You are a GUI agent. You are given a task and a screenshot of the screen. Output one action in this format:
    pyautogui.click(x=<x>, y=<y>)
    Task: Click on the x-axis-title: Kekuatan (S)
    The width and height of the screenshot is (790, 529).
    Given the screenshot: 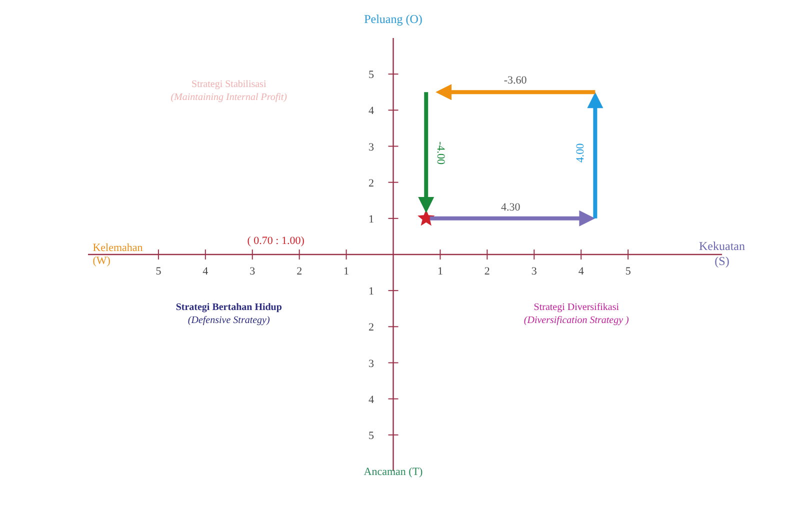 What is the action you would take?
    pyautogui.click(x=722, y=253)
    